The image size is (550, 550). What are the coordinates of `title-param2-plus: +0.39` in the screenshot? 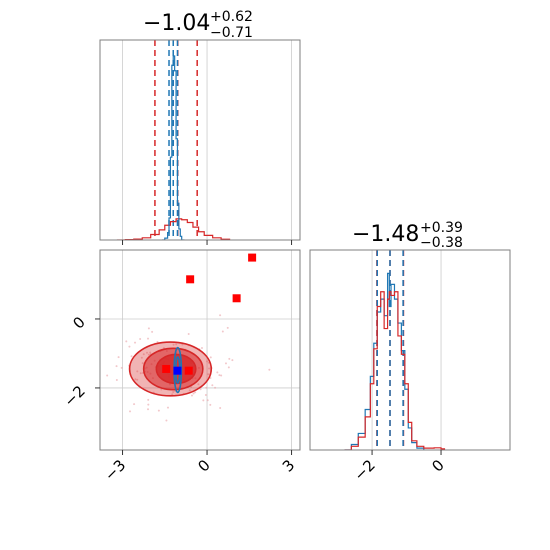 It's located at (441, 228).